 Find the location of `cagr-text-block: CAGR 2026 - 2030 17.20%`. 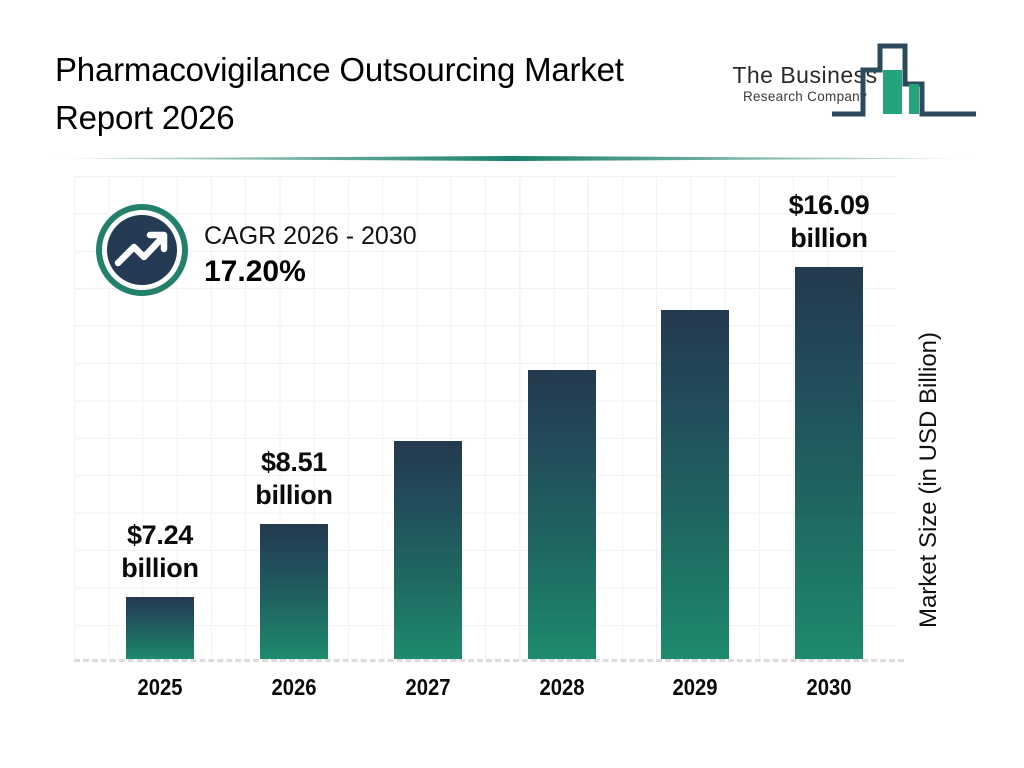

cagr-text-block: CAGR 2026 - 2030 17.20% is located at coordinates (310, 256).